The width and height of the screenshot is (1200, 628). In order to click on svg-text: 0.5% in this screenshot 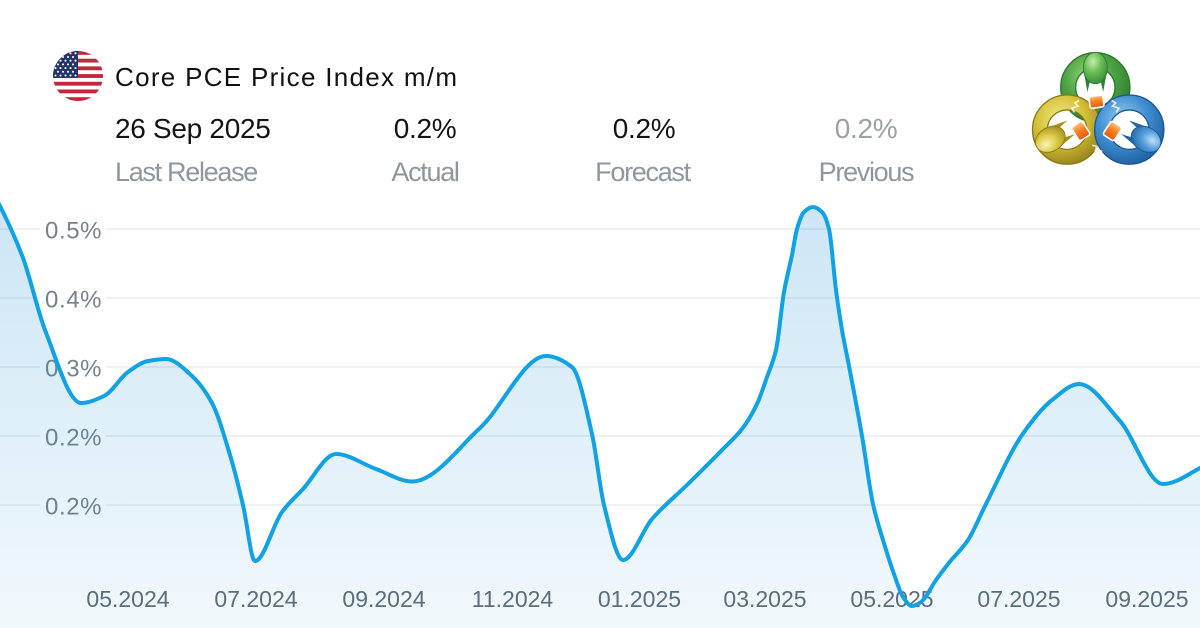, I will do `click(73, 231)`.